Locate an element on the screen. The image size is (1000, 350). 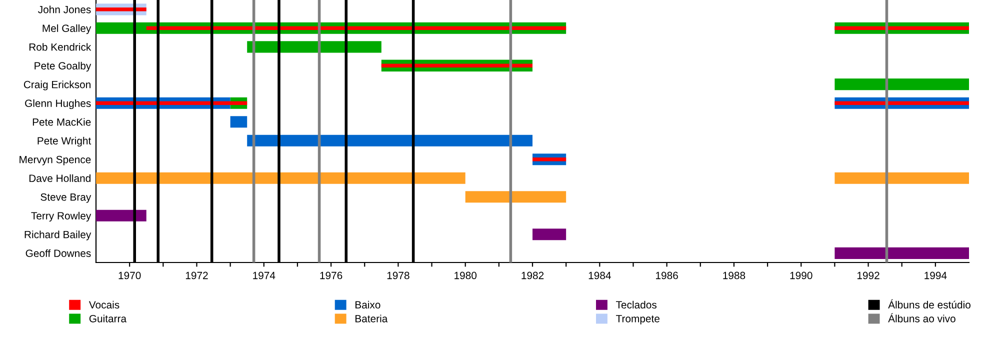
x-tick-label: 1994 is located at coordinates (935, 276).